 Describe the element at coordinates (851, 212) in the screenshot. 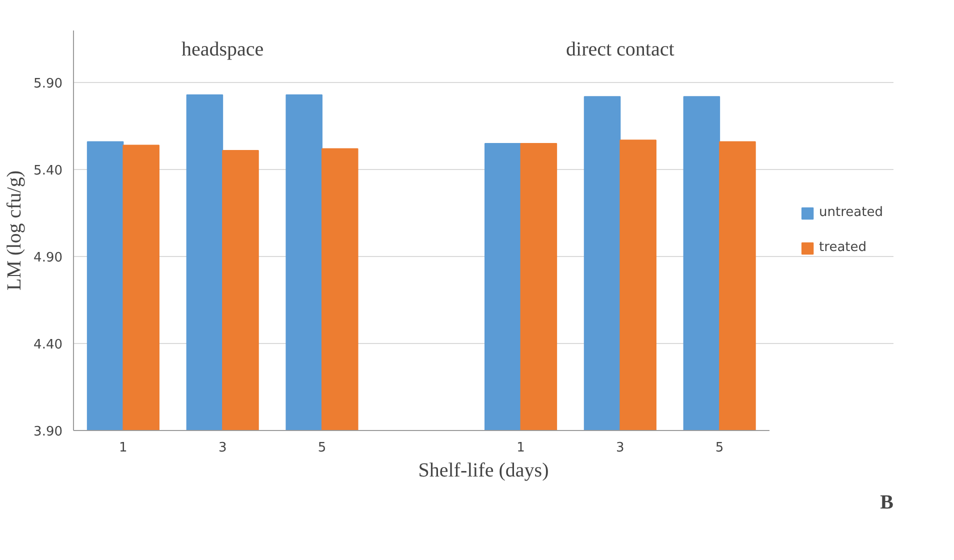

I see `legend-label: untreated` at that location.